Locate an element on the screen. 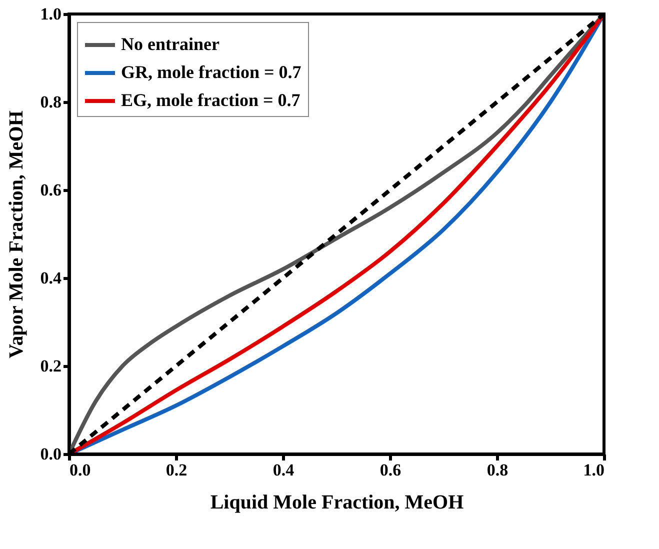  x-tick-label: 0.8 is located at coordinates (497, 470).